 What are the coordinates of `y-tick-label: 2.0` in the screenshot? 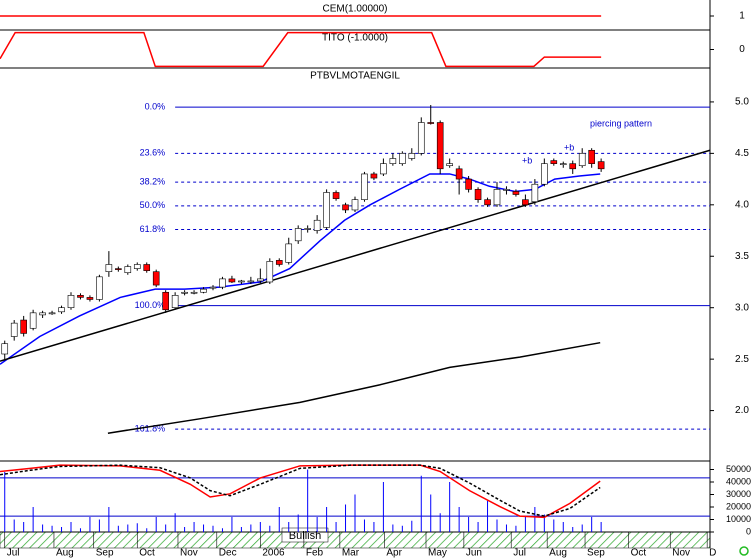 It's located at (742, 410).